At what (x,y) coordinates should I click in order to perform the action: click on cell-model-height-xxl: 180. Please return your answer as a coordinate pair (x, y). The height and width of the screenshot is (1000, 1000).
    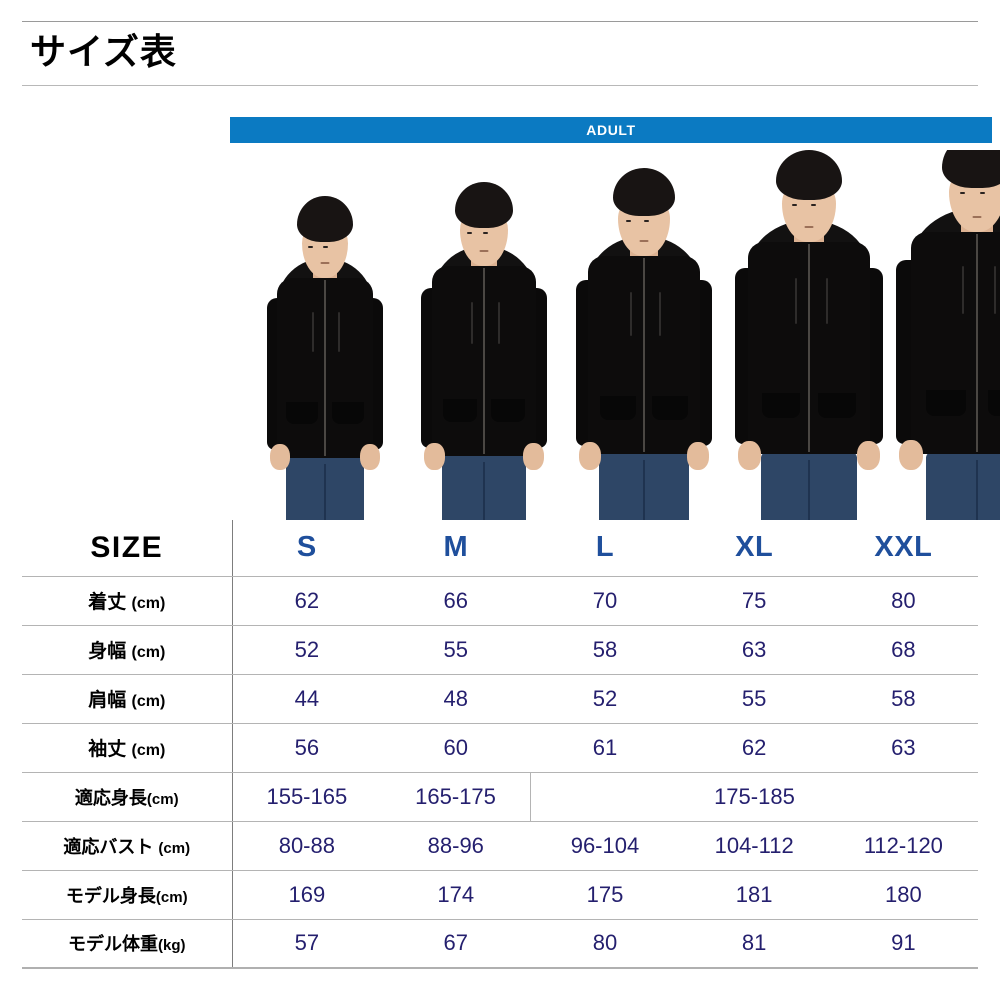
    Looking at the image, I should click on (903, 895).